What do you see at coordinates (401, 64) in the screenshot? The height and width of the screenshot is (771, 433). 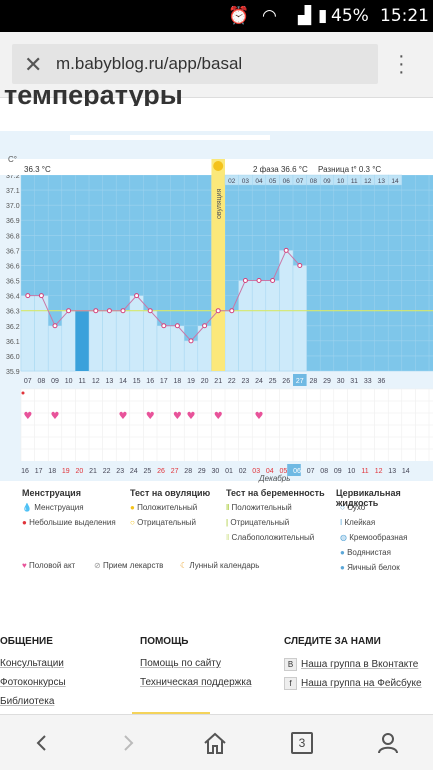 I see `menu-icon: · · ·` at bounding box center [401, 64].